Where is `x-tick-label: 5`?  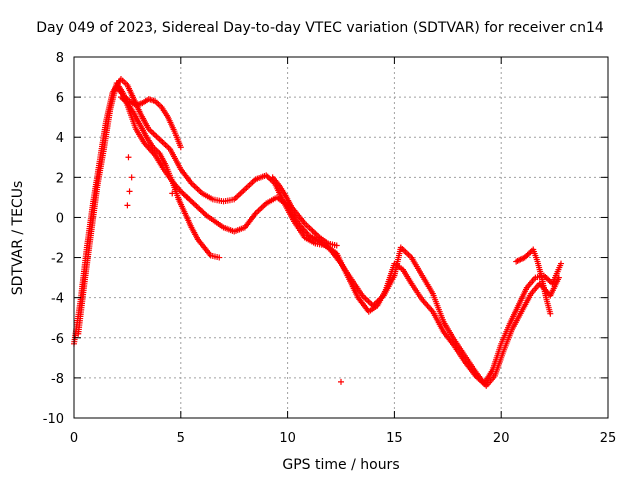
x-tick-label: 5 is located at coordinates (181, 438).